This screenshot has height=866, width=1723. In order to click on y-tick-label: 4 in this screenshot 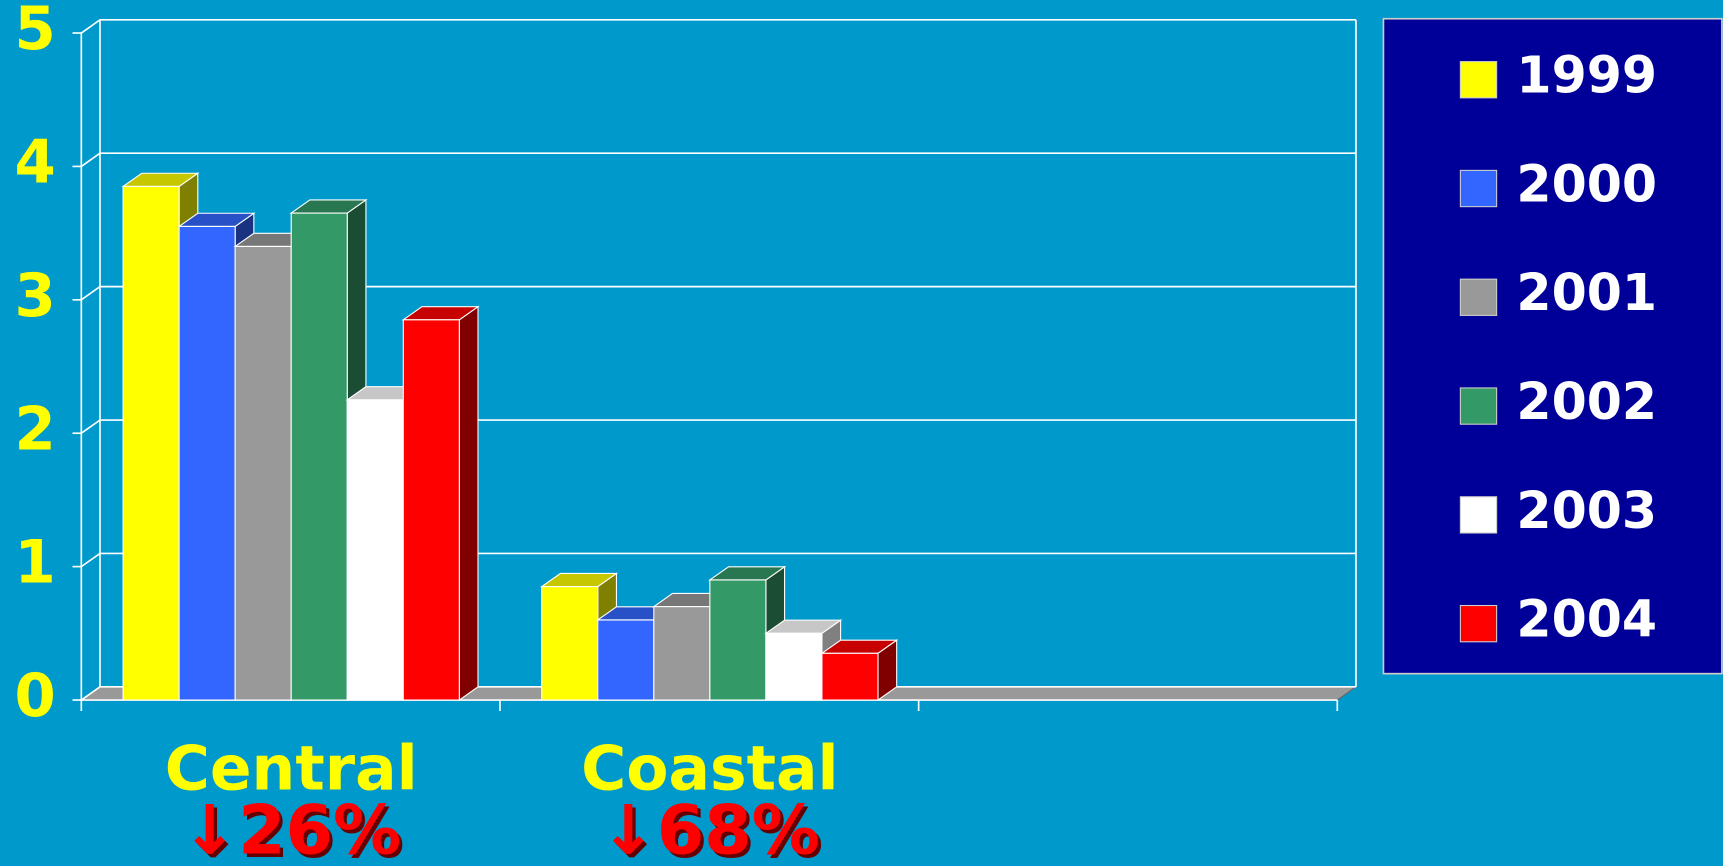, I will do `click(35, 162)`.